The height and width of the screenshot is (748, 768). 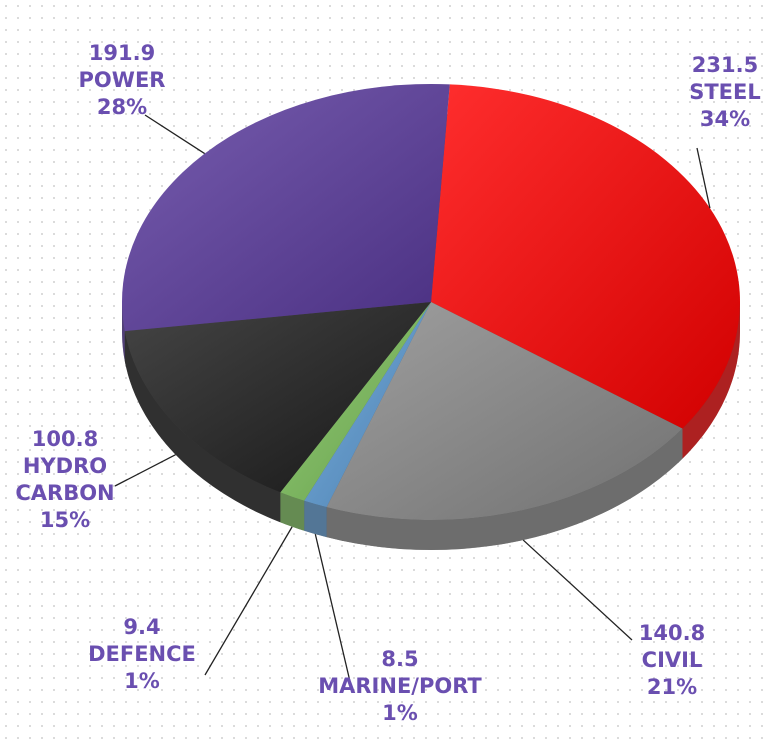 What do you see at coordinates (65, 520) in the screenshot?
I see `percent-label: 15%` at bounding box center [65, 520].